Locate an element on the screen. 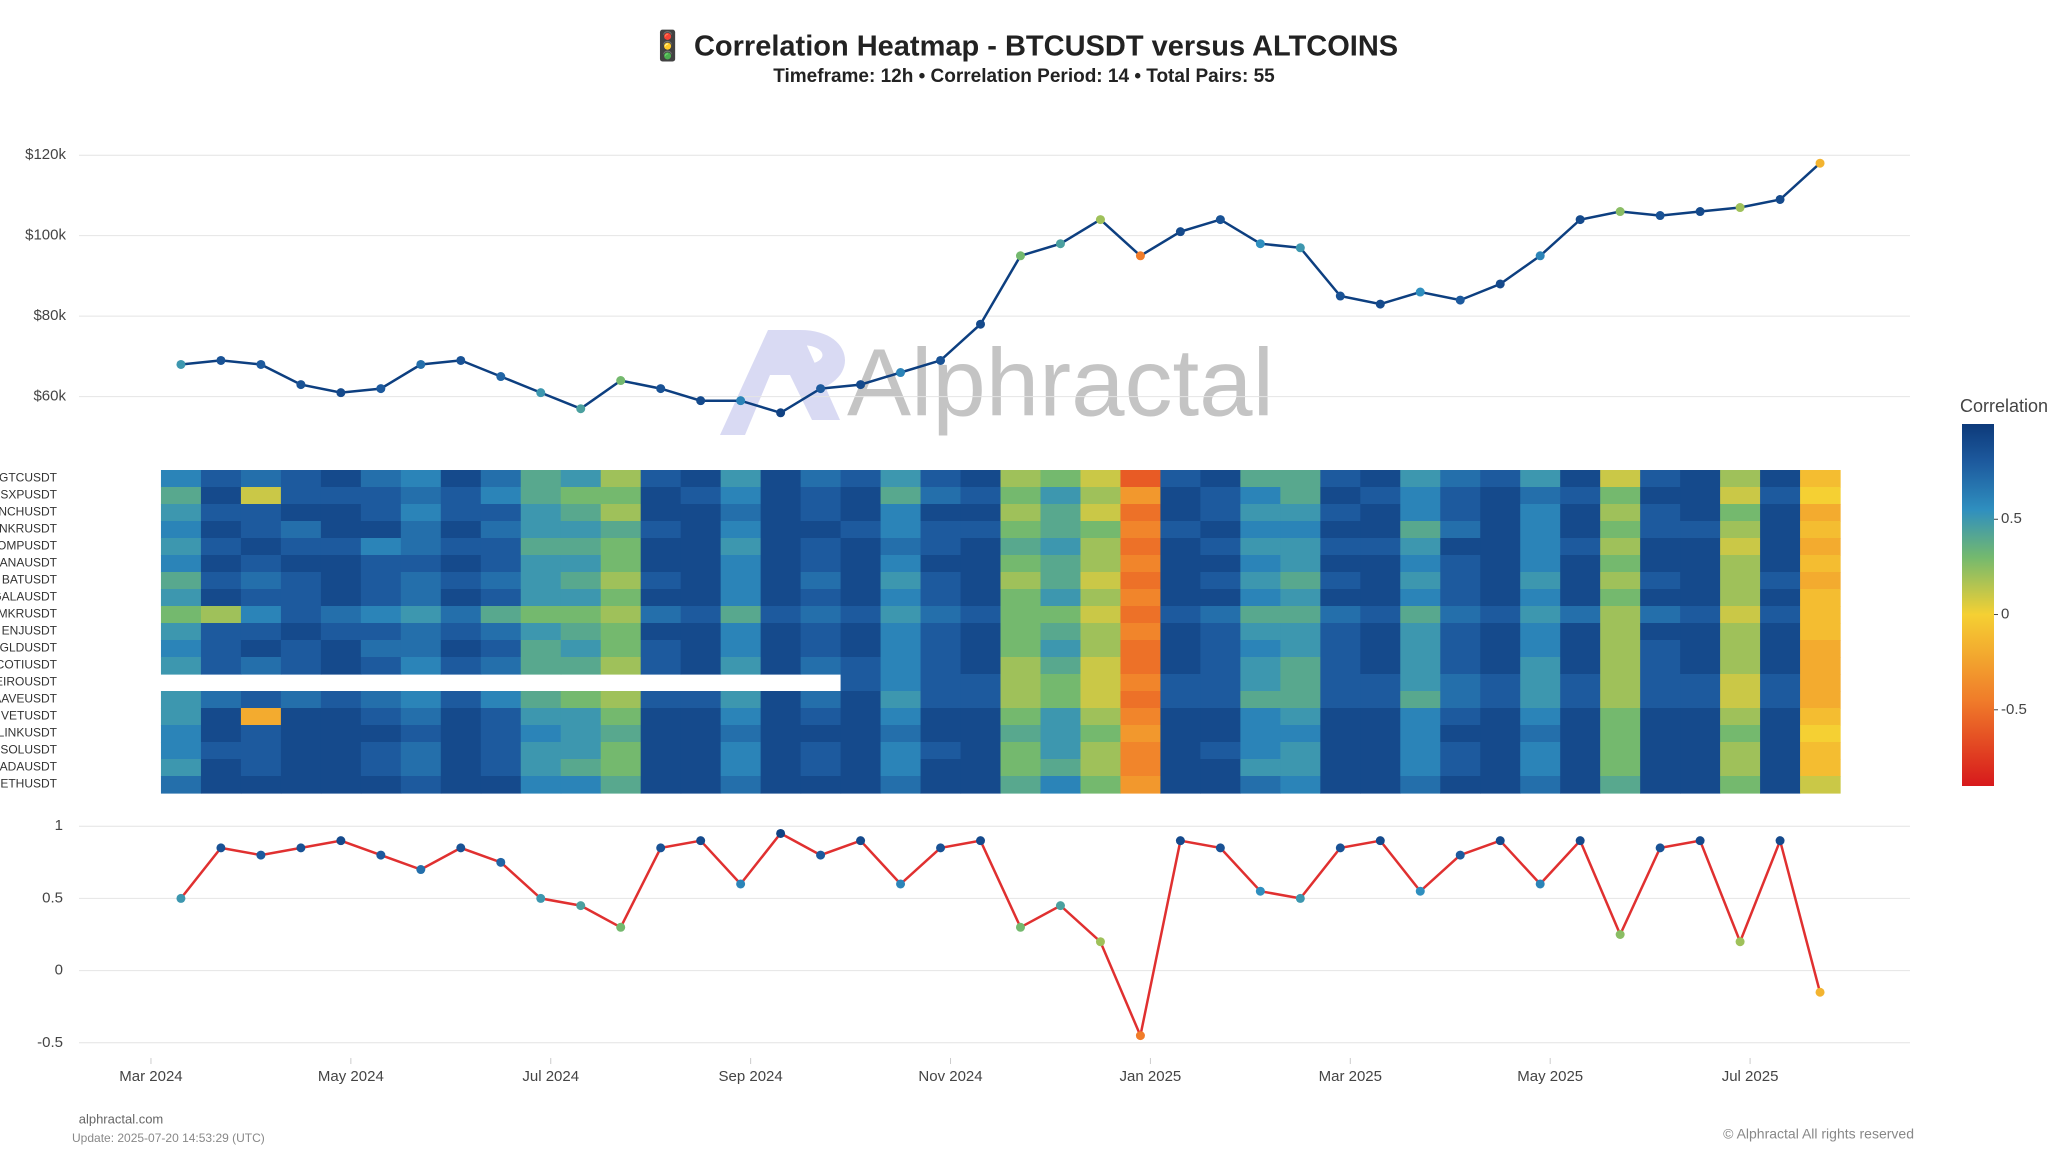 This screenshot has height=1157, width=2048. row-label: VETUSDT is located at coordinates (29, 716).